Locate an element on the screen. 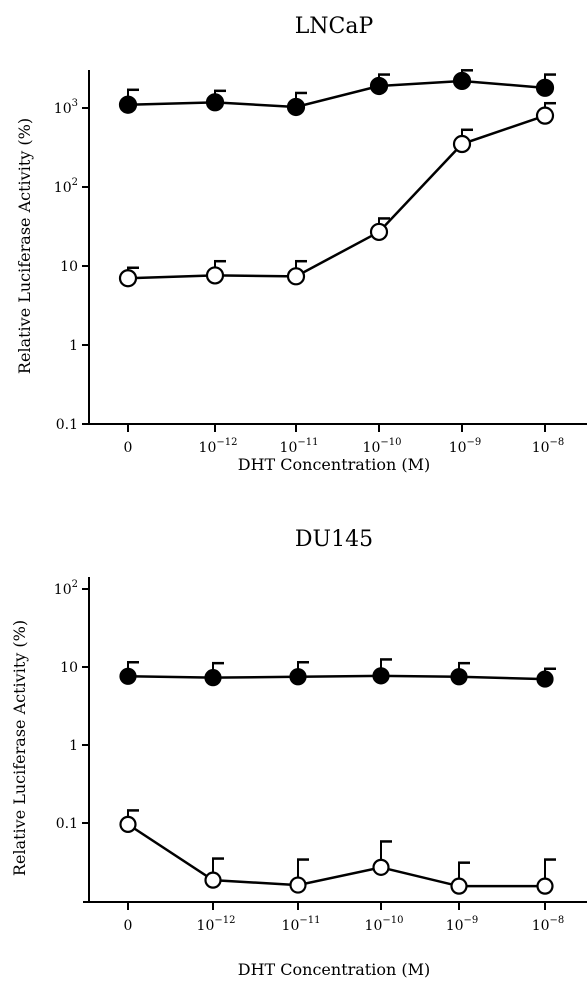  chart-title: LNCaP is located at coordinates (334, 26).